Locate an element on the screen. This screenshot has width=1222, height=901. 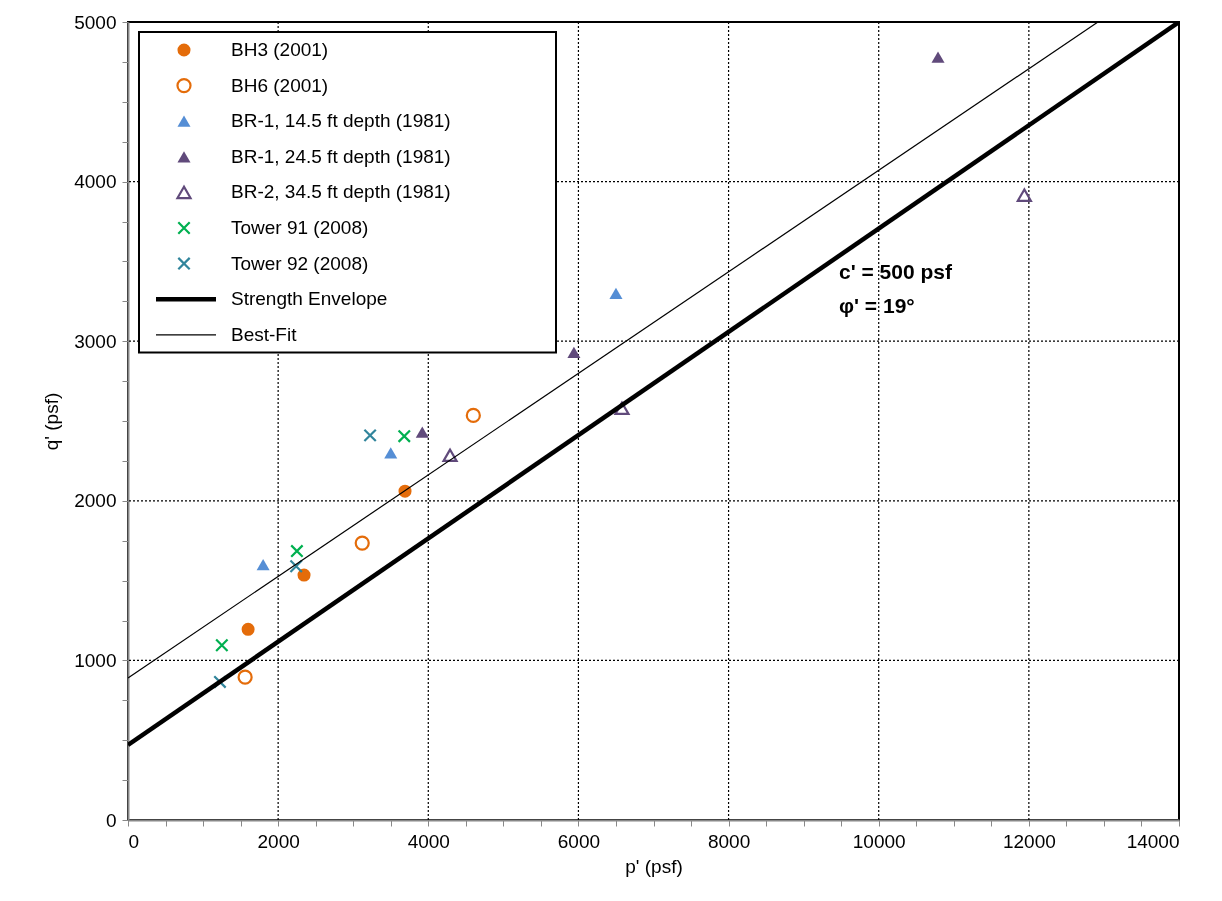
legend-label: BR-1, 14.5 ft depth (1981) is located at coordinates (341, 121).